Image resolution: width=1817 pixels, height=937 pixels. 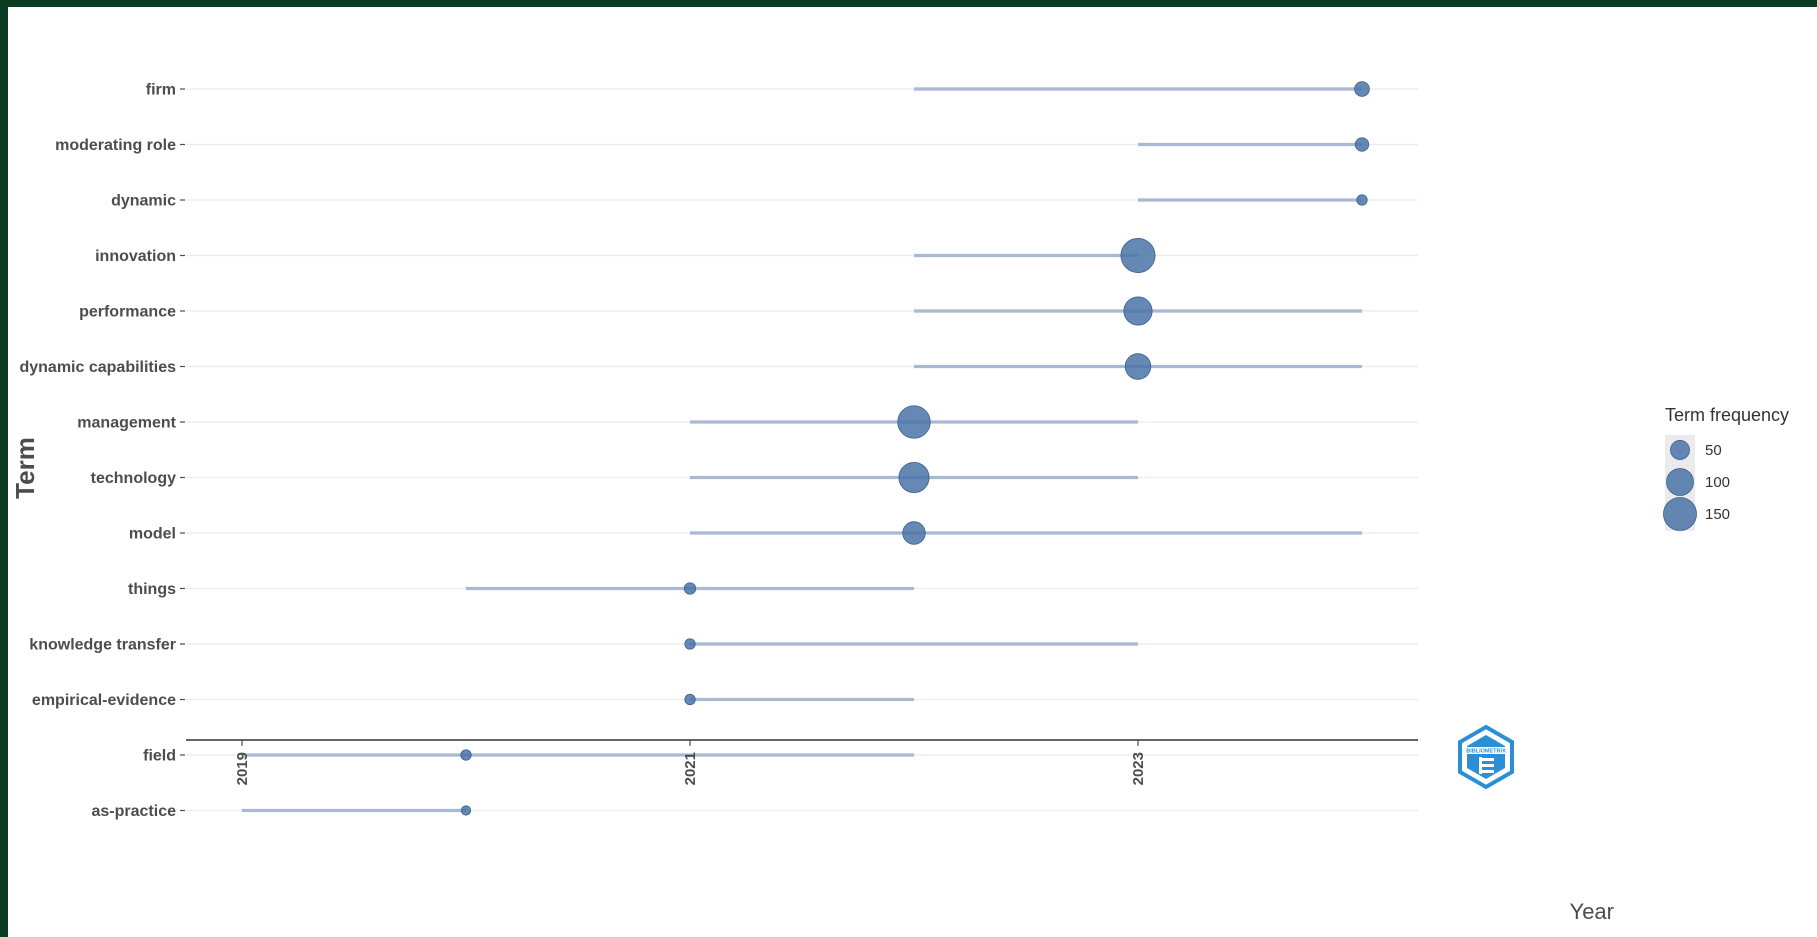 What do you see at coordinates (159, 756) in the screenshot?
I see `y-tick-label: field` at bounding box center [159, 756].